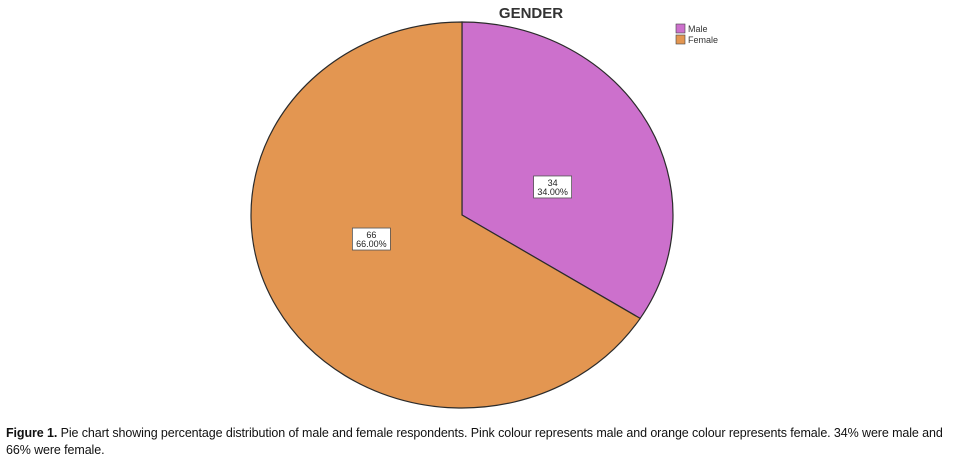 The image size is (965, 462). I want to click on legend-label-male: Male, so click(698, 29).